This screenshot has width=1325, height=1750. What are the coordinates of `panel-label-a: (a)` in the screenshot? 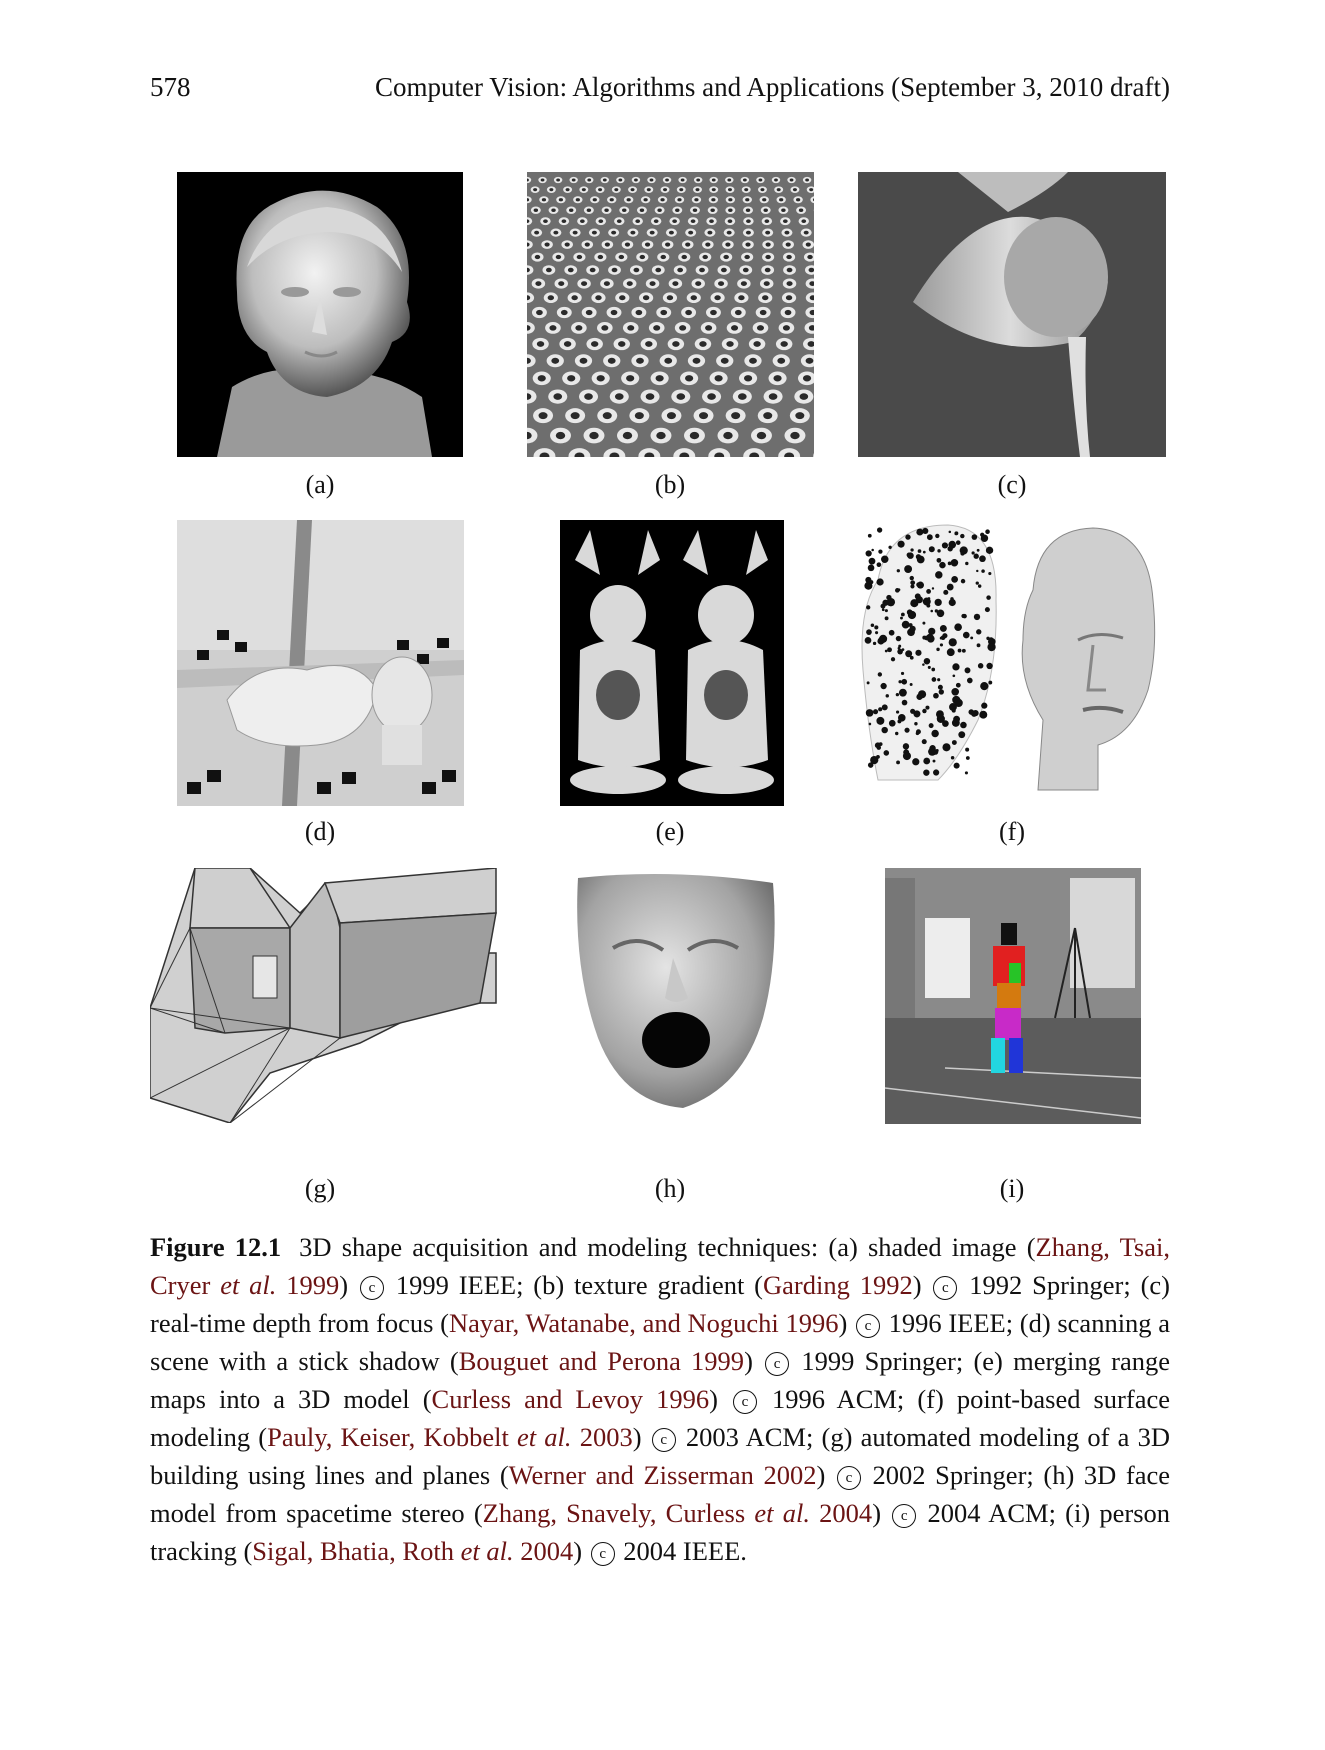 It's located at (320, 484).